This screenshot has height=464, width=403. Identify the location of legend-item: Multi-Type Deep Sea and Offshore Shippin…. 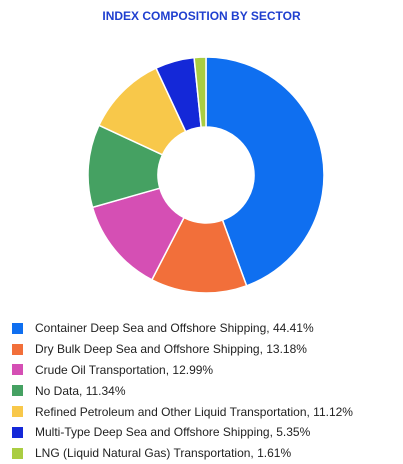
(204, 432).